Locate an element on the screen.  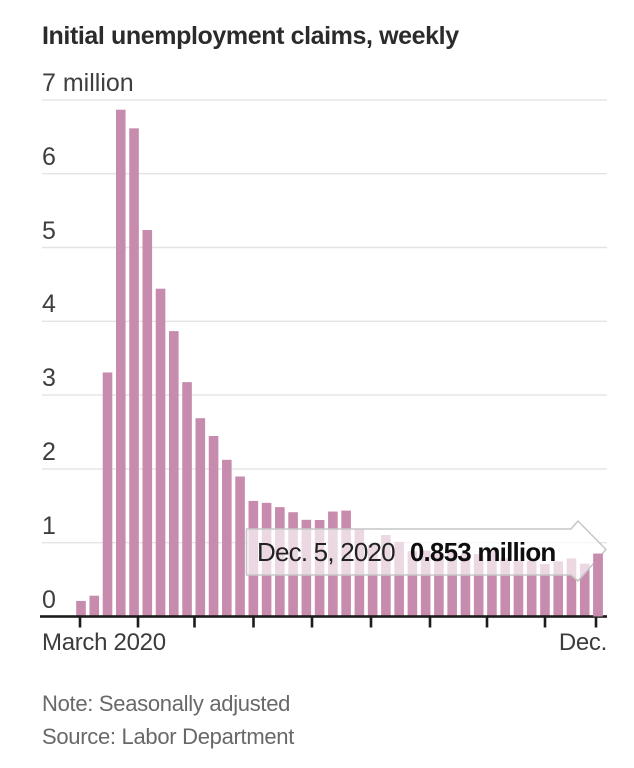
chart-note: Note: Seasonally adjusted is located at coordinates (166, 703).